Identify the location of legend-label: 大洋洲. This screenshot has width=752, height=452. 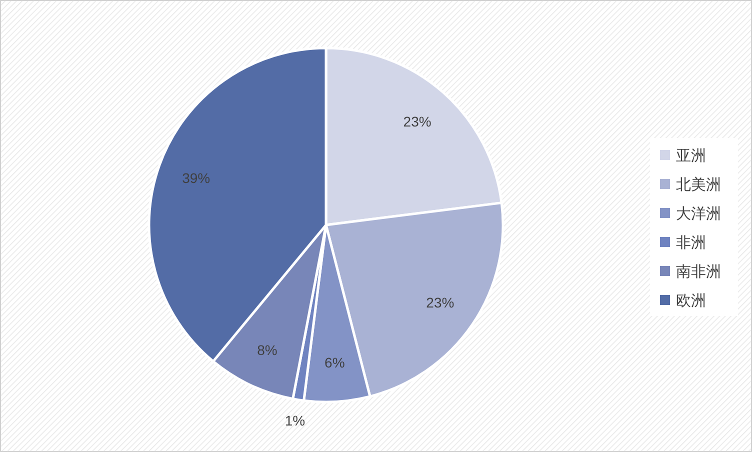
(698, 213).